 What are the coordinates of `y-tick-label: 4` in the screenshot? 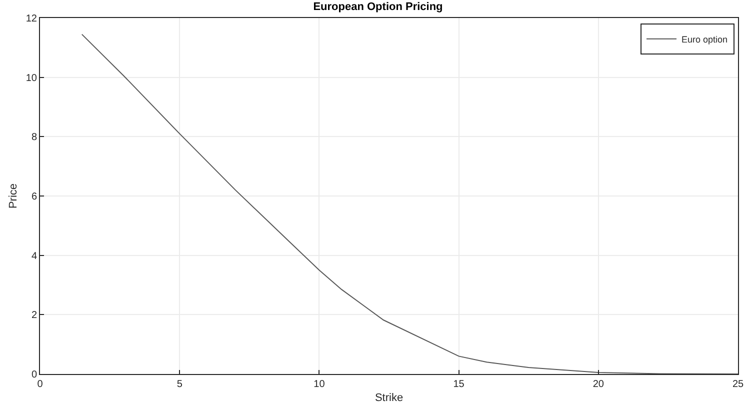 It's located at (34, 256).